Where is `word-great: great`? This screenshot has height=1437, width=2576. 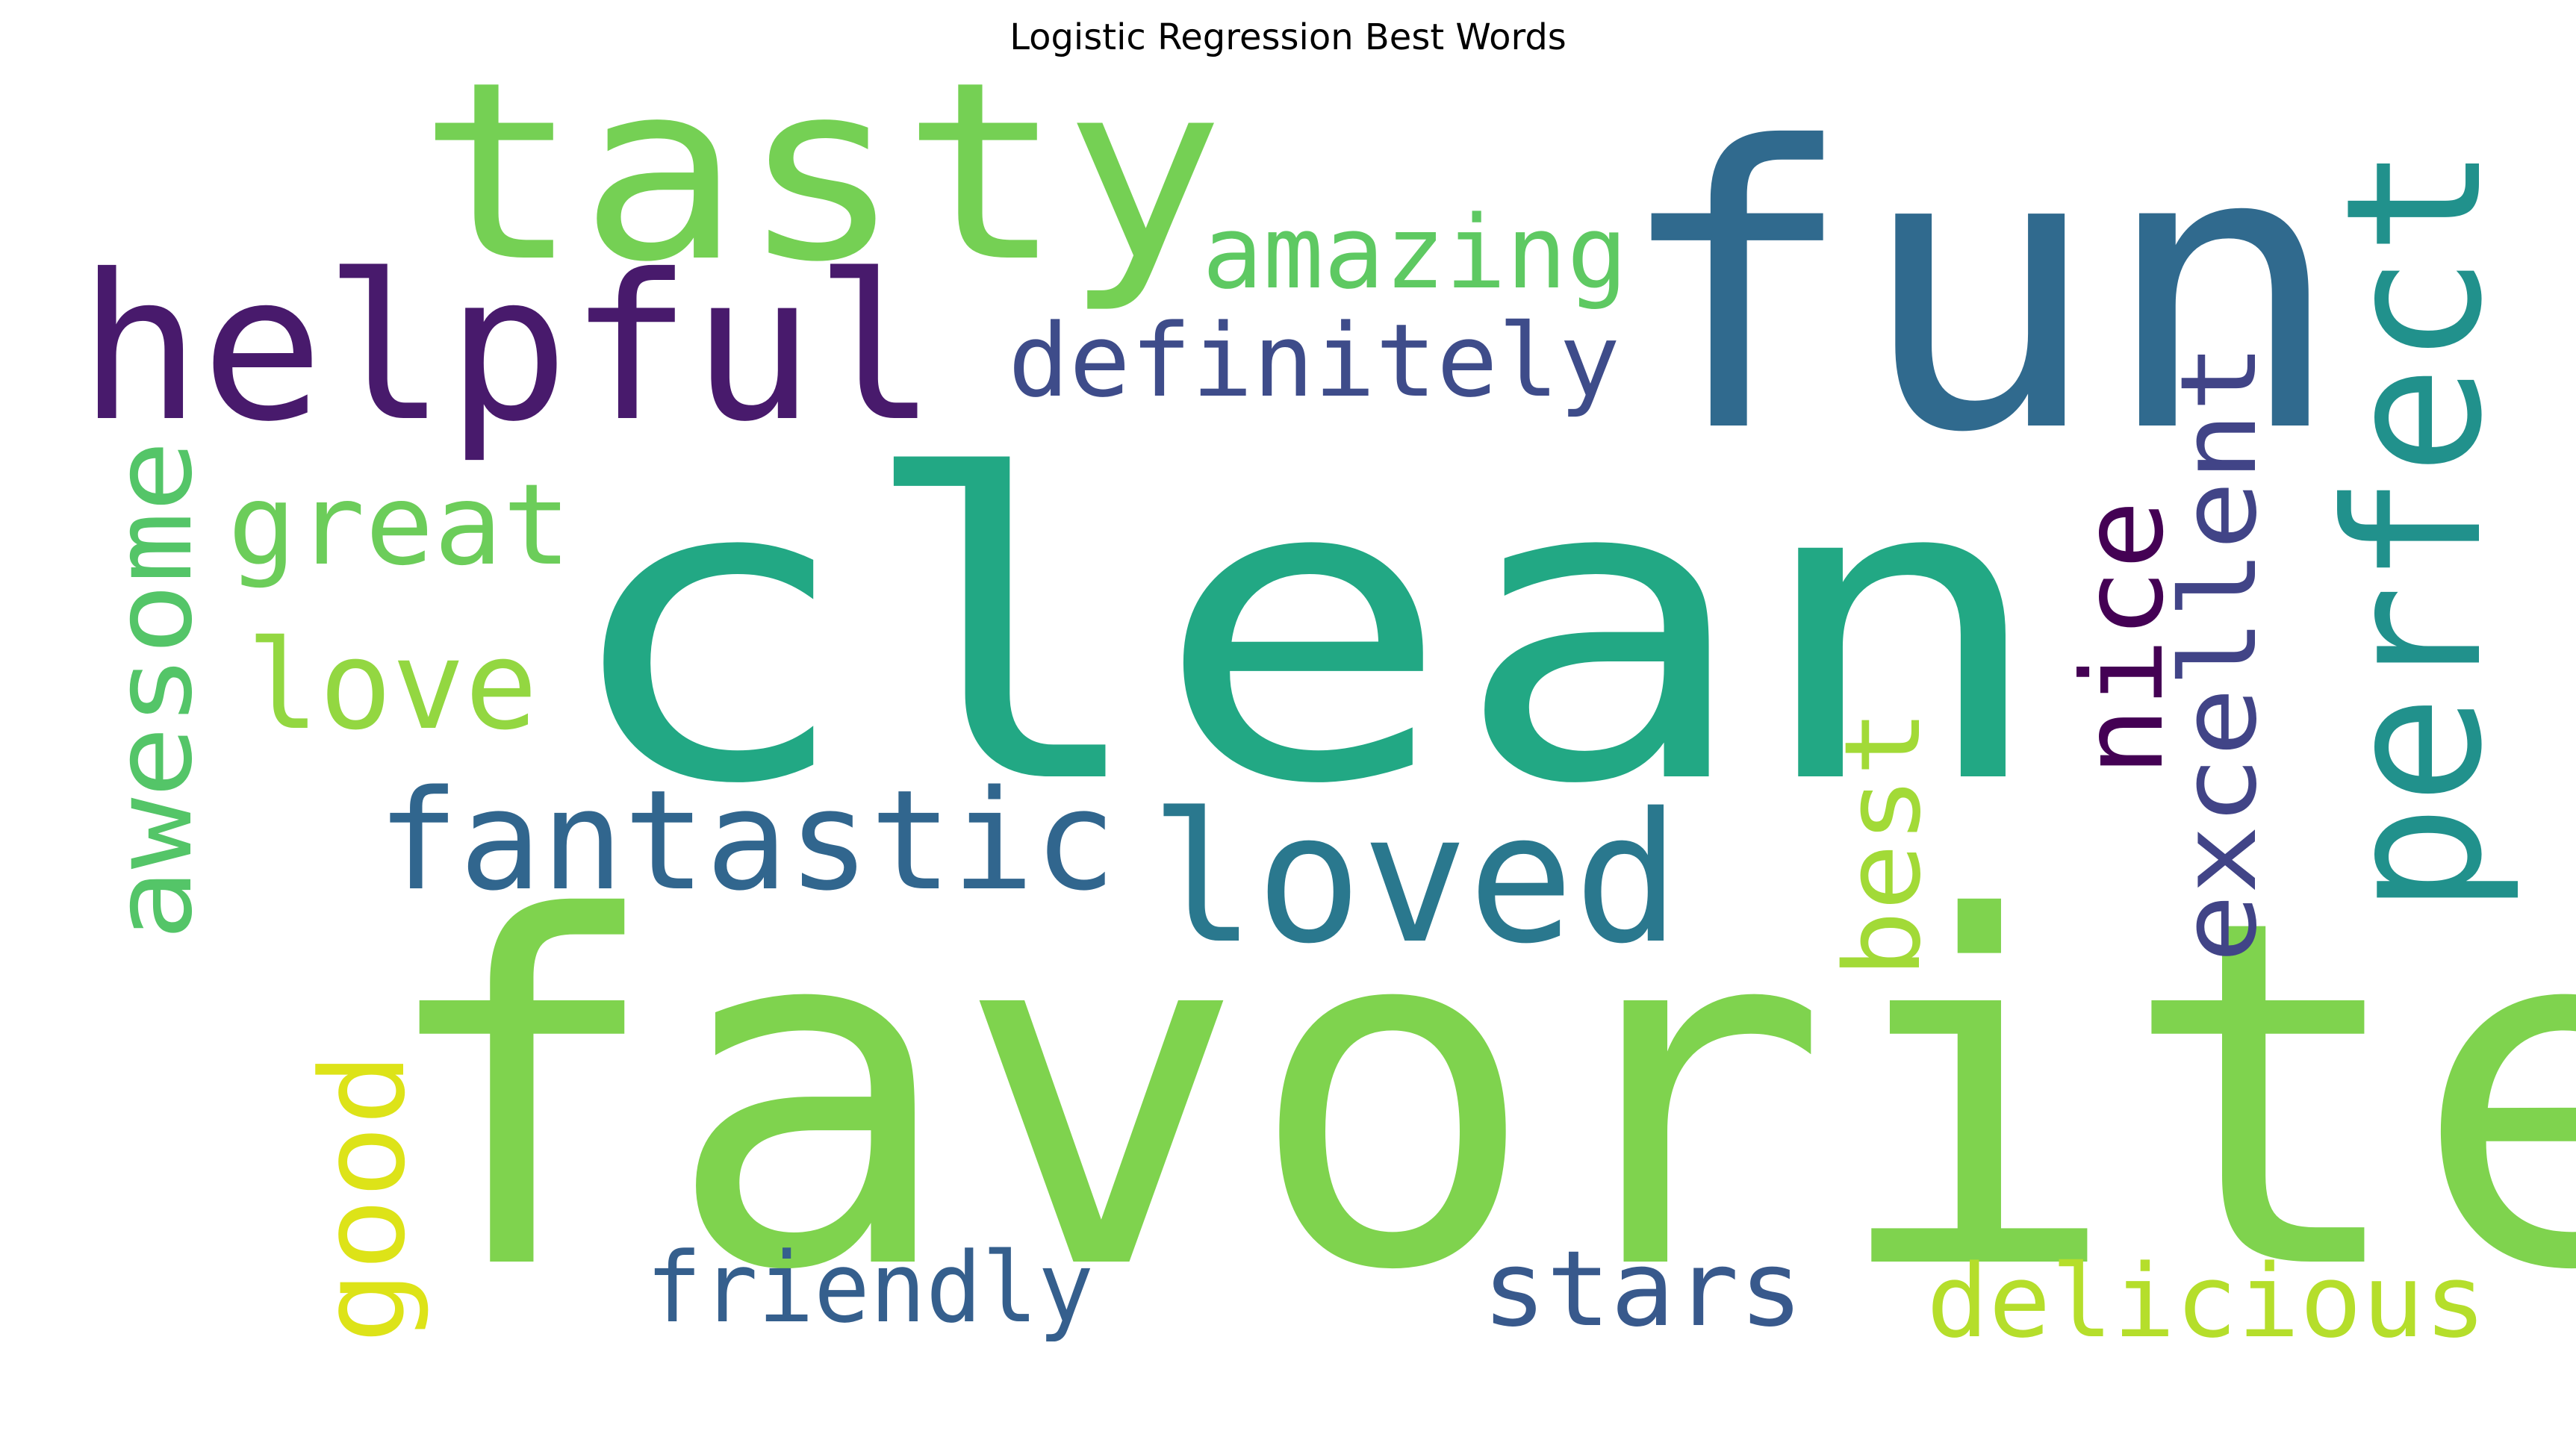 word-great: great is located at coordinates (399, 526).